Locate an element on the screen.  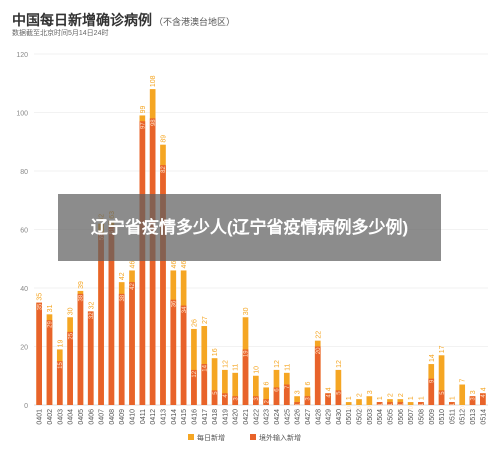
data-label-imported: 3 is located at coordinates (236, 399).